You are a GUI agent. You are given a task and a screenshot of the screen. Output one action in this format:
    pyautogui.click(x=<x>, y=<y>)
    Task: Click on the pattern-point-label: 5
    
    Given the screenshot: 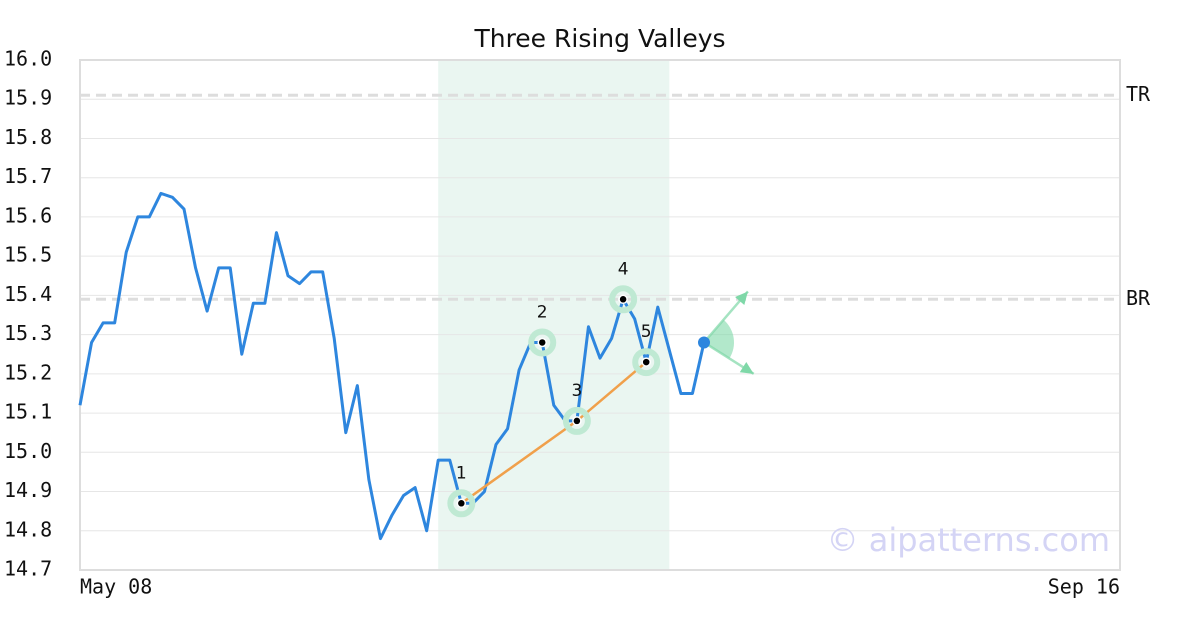 What is the action you would take?
    pyautogui.click(x=646, y=332)
    